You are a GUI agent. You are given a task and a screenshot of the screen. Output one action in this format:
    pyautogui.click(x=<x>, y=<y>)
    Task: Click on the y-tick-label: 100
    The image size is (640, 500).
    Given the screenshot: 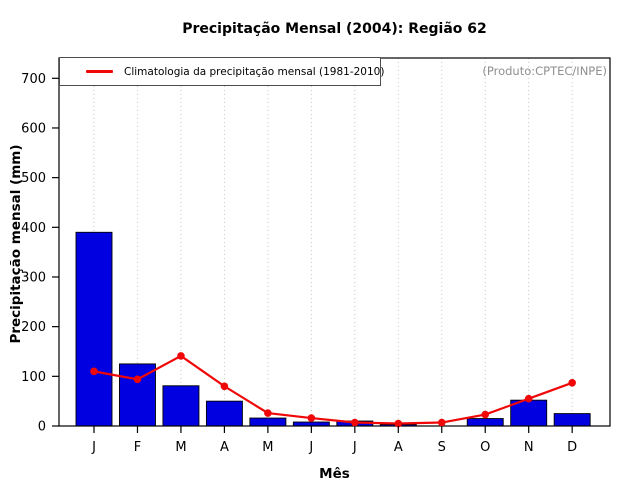 What is the action you would take?
    pyautogui.click(x=33, y=377)
    